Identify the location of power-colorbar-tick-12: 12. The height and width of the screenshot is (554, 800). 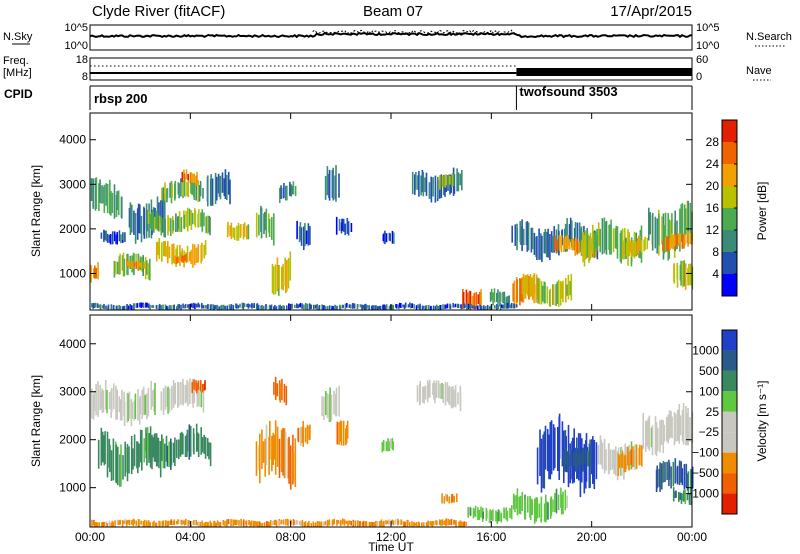
(713, 230).